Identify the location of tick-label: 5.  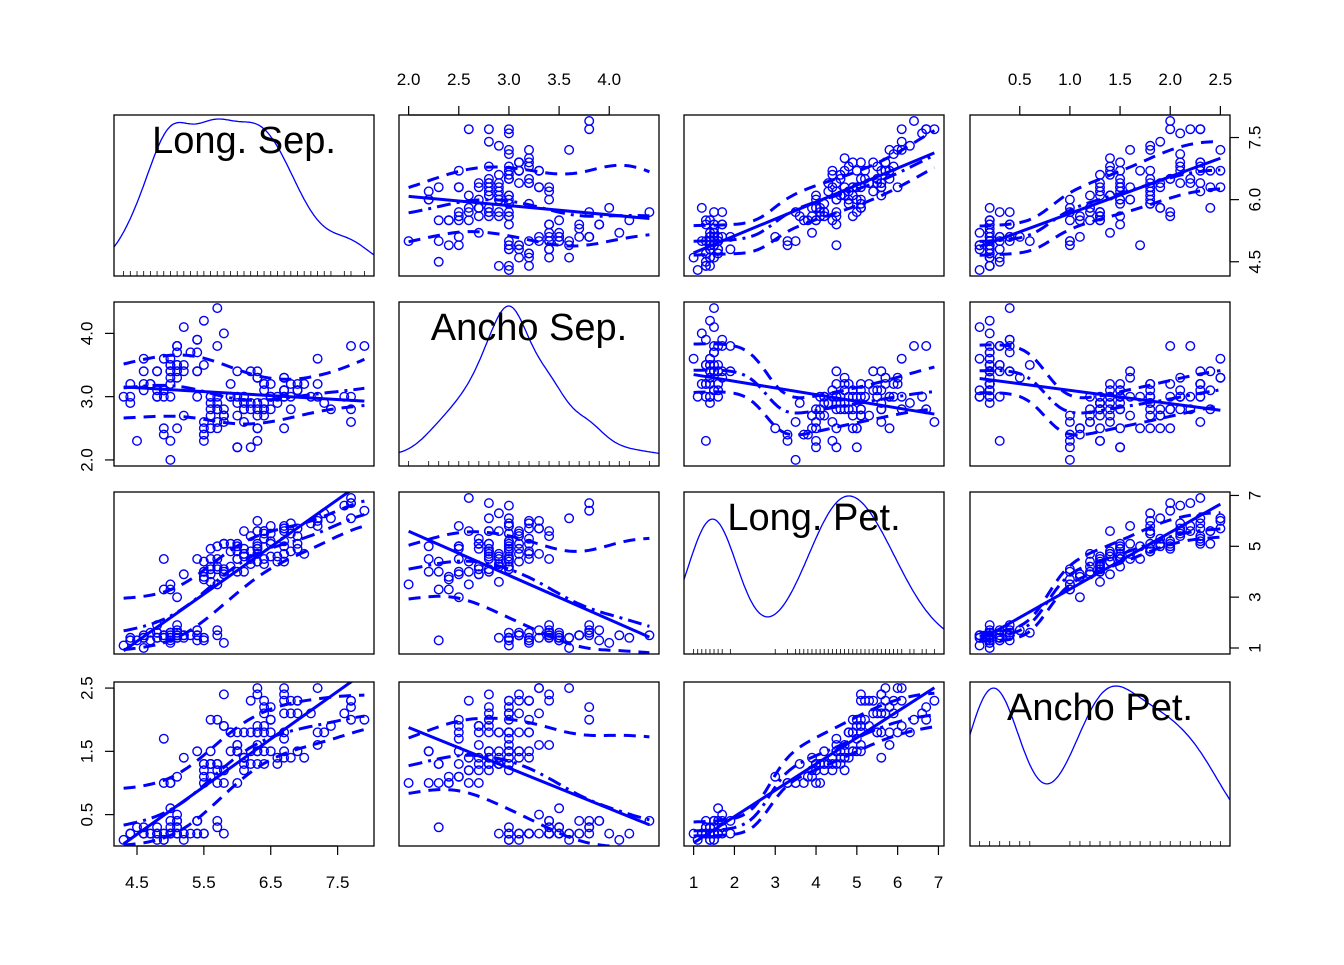
(1254, 546).